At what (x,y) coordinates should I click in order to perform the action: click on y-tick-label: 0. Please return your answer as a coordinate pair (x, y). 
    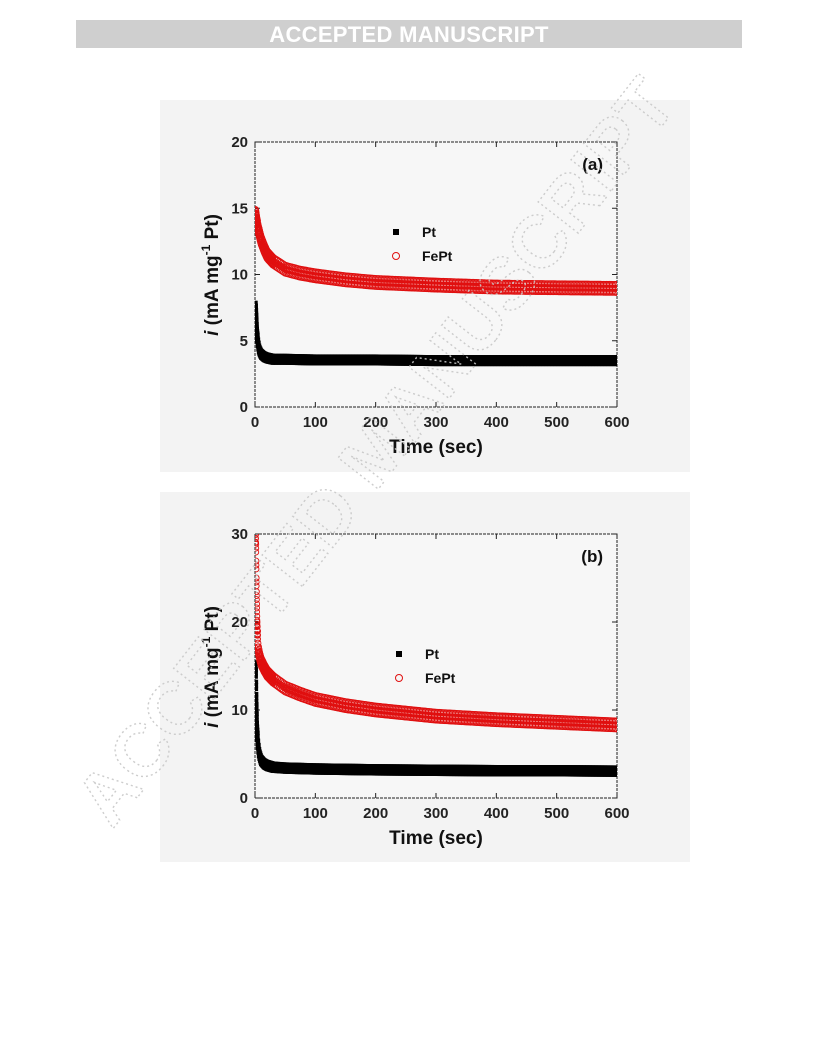
    Looking at the image, I should click on (244, 798).